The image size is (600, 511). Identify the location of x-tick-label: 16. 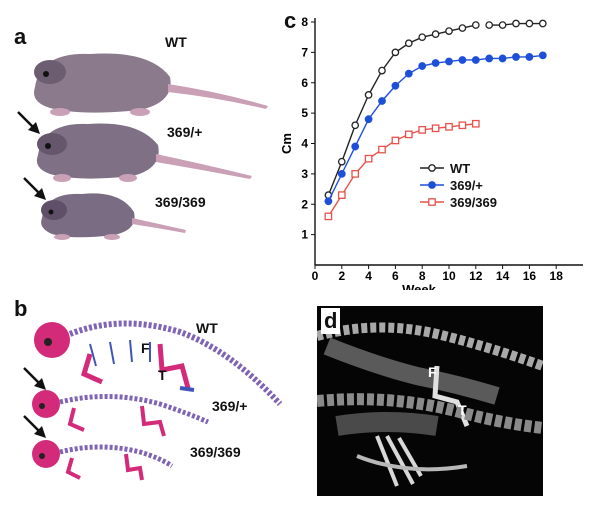
(530, 276).